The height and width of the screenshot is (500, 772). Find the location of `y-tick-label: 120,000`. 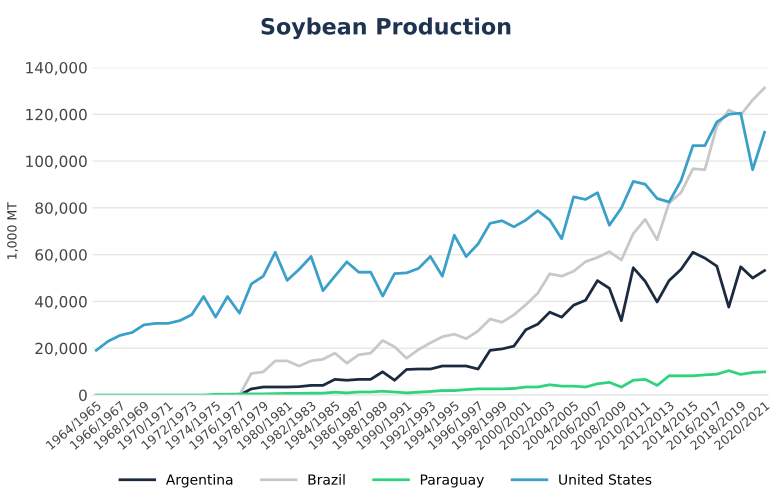

y-tick-label: 120,000 is located at coordinates (56, 115).